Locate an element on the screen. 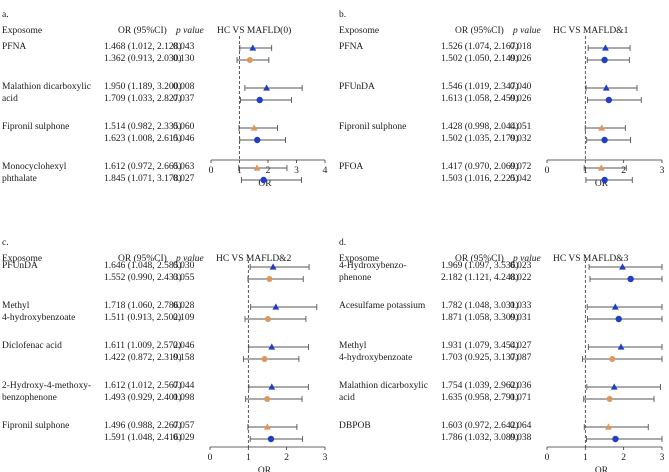  p-value: 0.033 is located at coordinates (521, 306).